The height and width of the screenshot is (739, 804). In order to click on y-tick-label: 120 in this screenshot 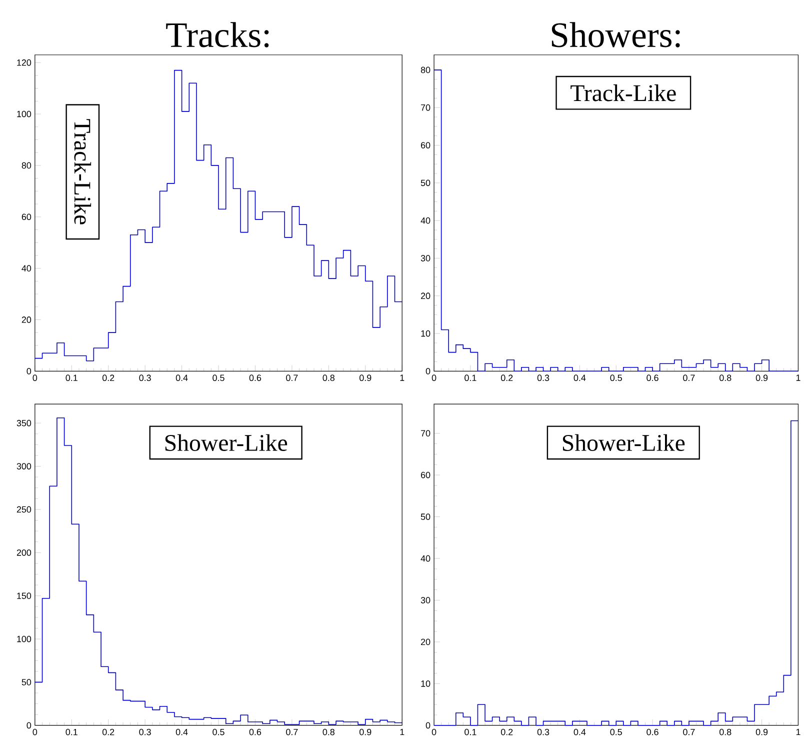, I will do `click(24, 62)`.